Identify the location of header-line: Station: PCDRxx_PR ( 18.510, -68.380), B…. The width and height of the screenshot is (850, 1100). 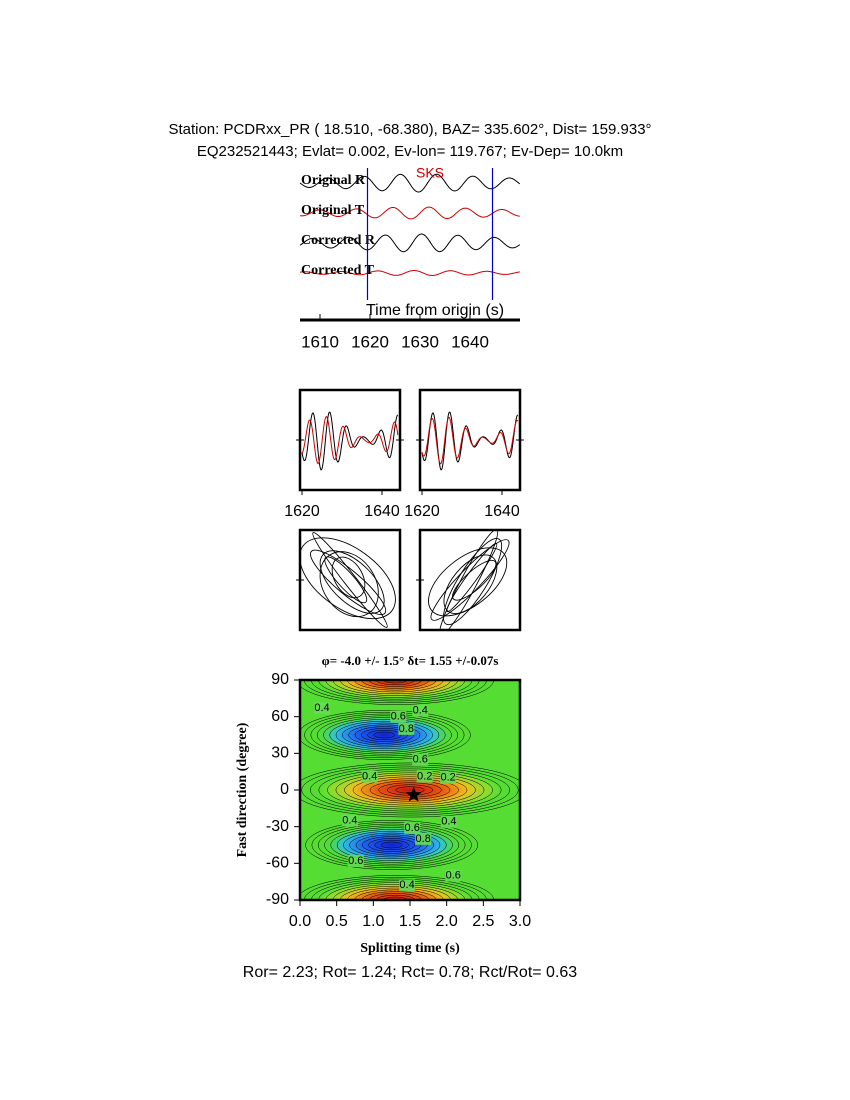
(409, 129).